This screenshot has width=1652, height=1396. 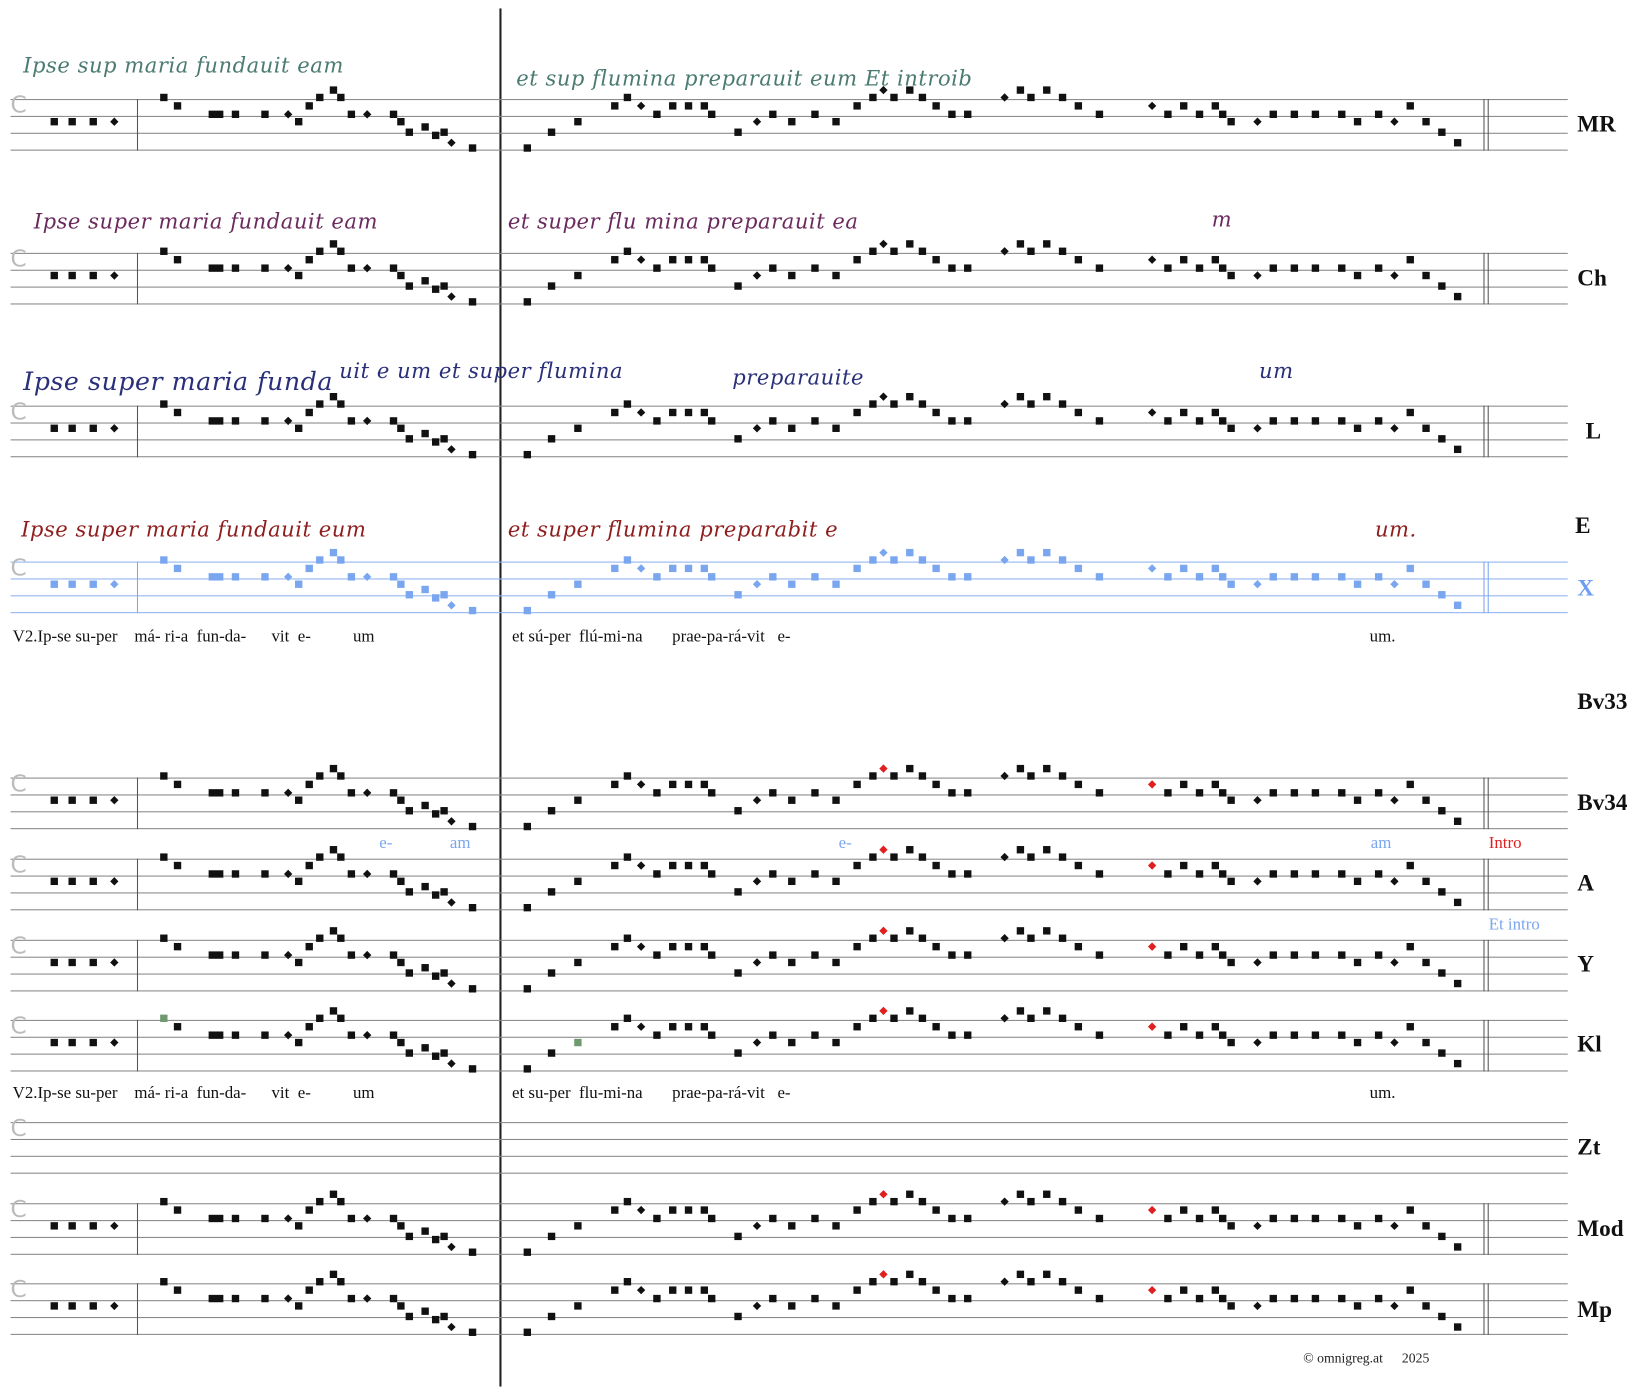 I want to click on staff-kl: С, so click(x=789, y=1039).